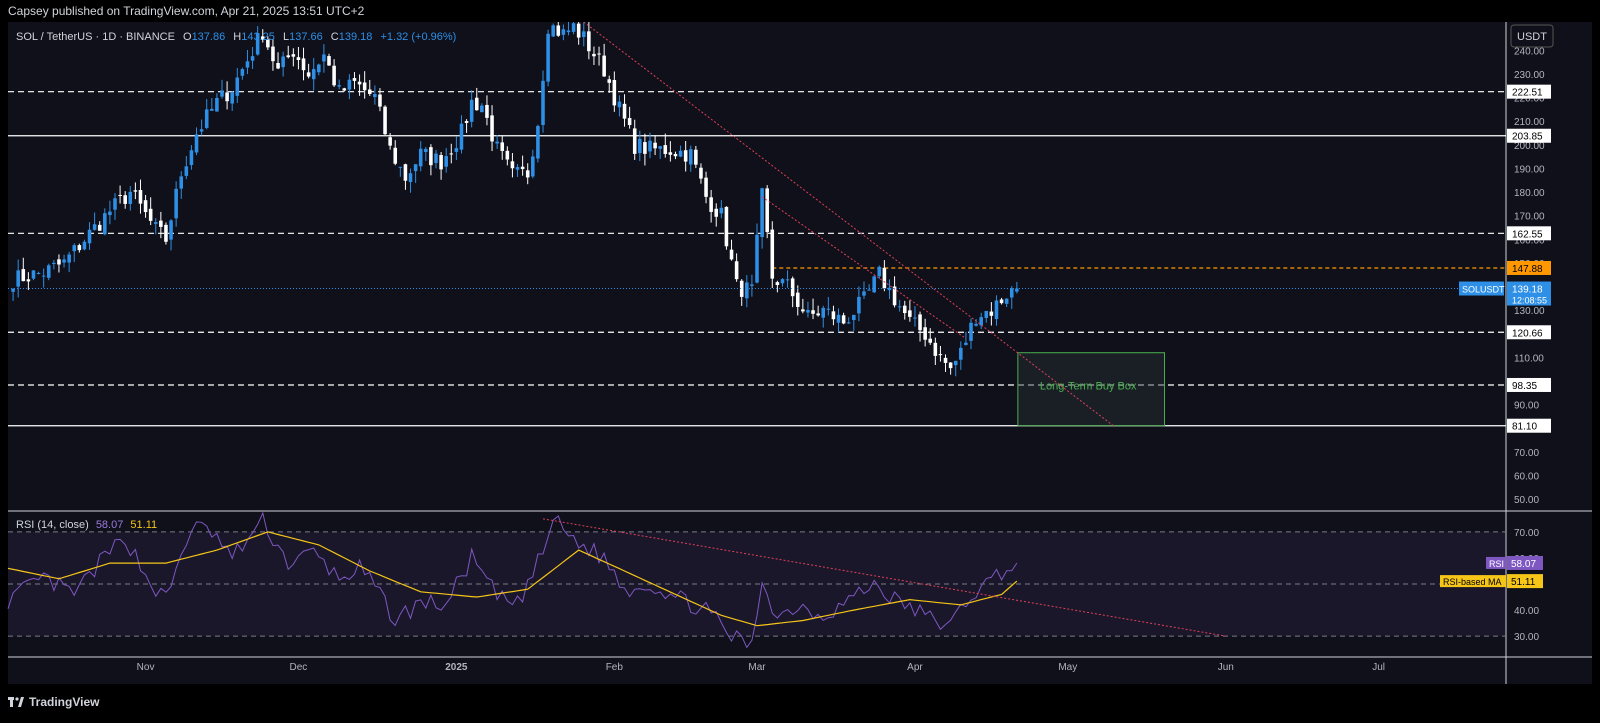 The image size is (1600, 723). Describe the element at coordinates (258, 37) in the screenshot. I see `legend-high-value: 143.25` at that location.